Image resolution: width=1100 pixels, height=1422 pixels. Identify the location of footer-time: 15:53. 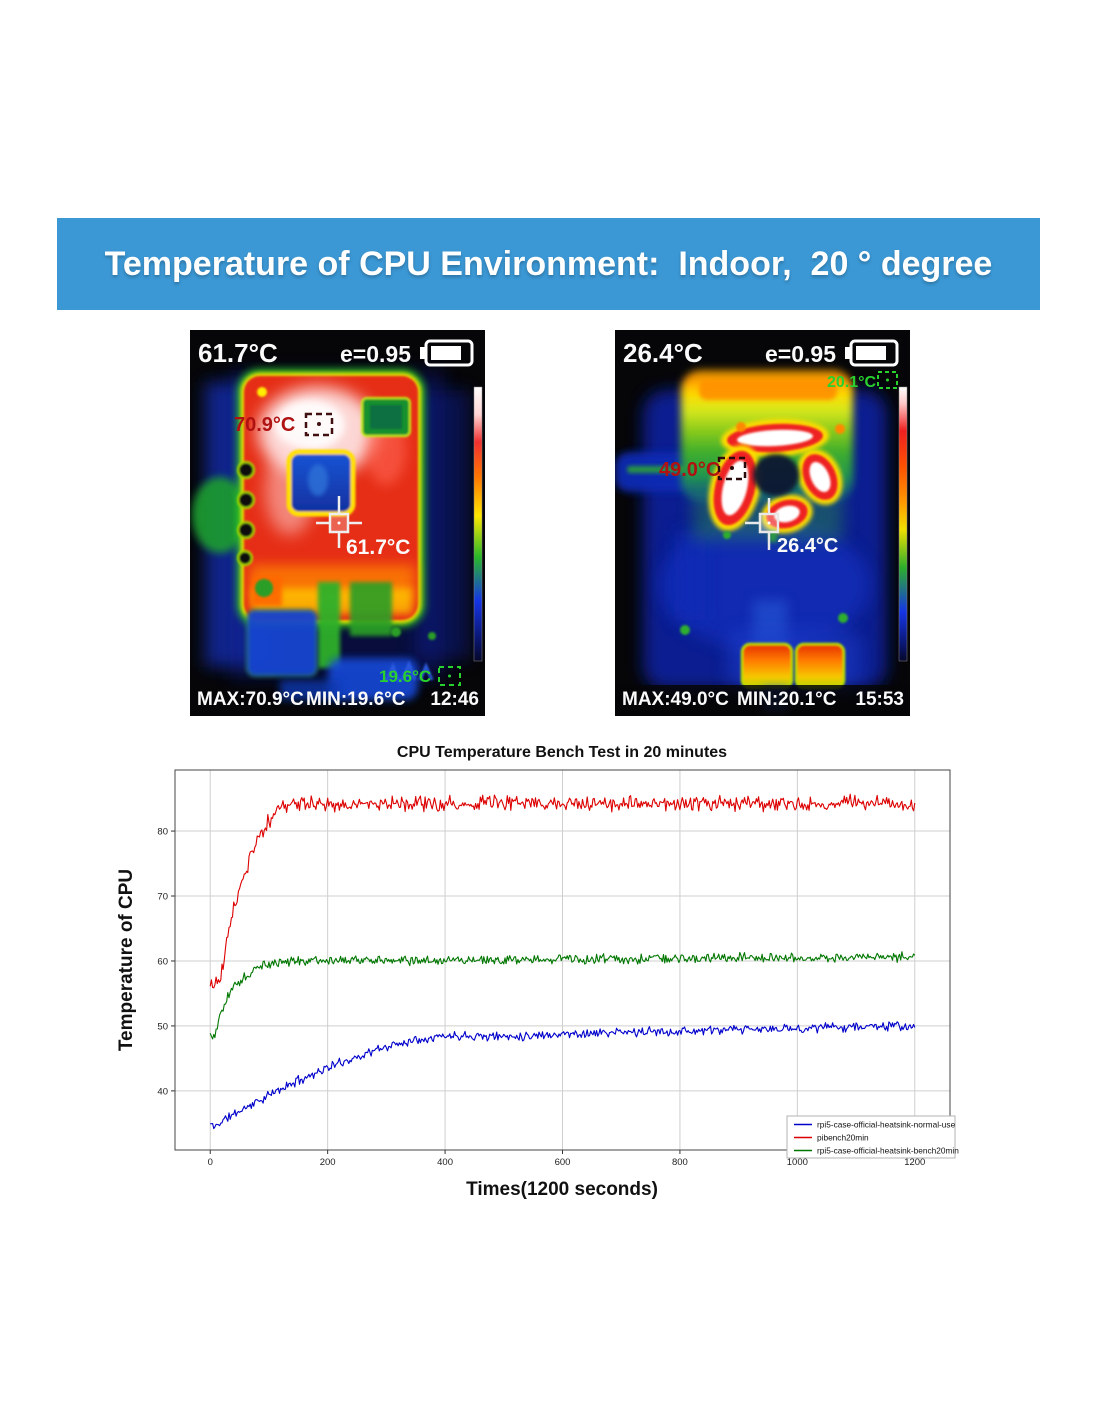
(879, 699).